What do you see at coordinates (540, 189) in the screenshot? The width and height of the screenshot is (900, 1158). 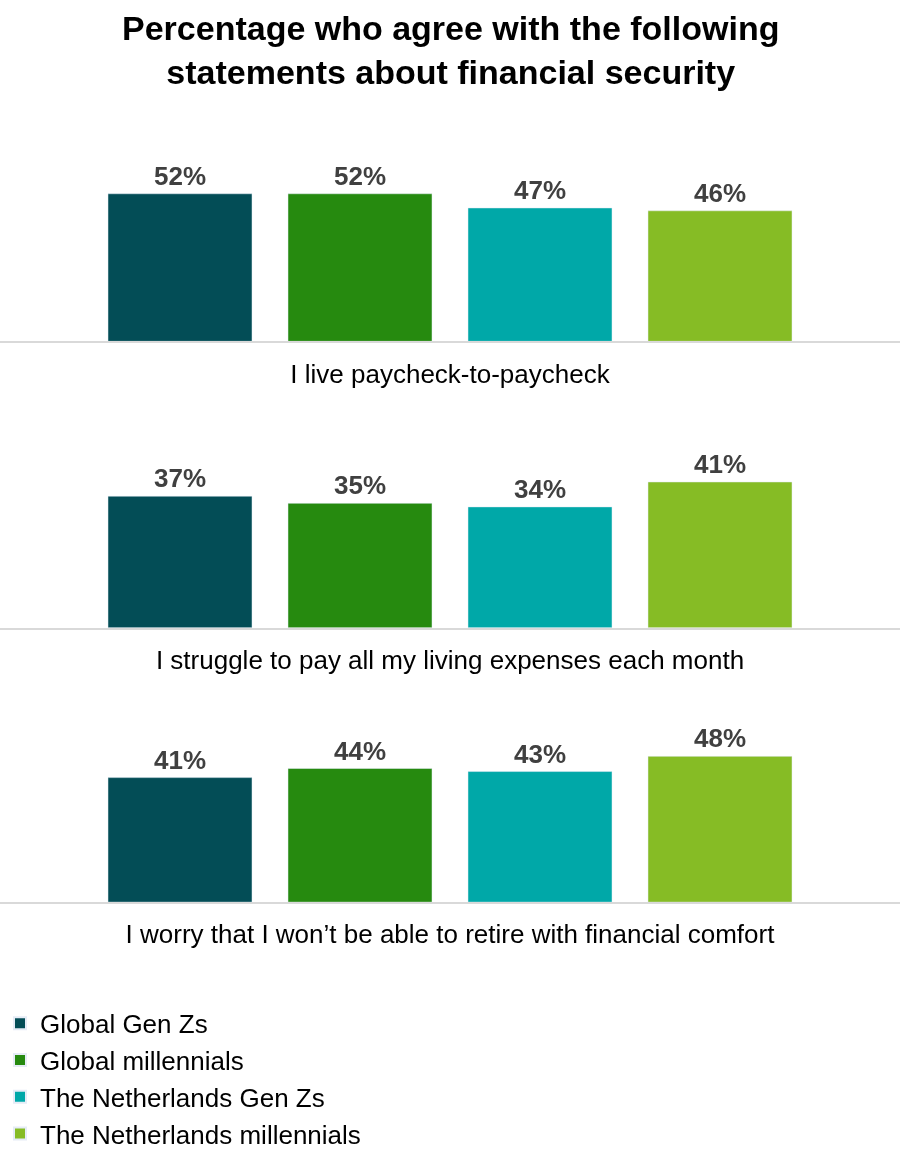 I see `data-label: 47%` at bounding box center [540, 189].